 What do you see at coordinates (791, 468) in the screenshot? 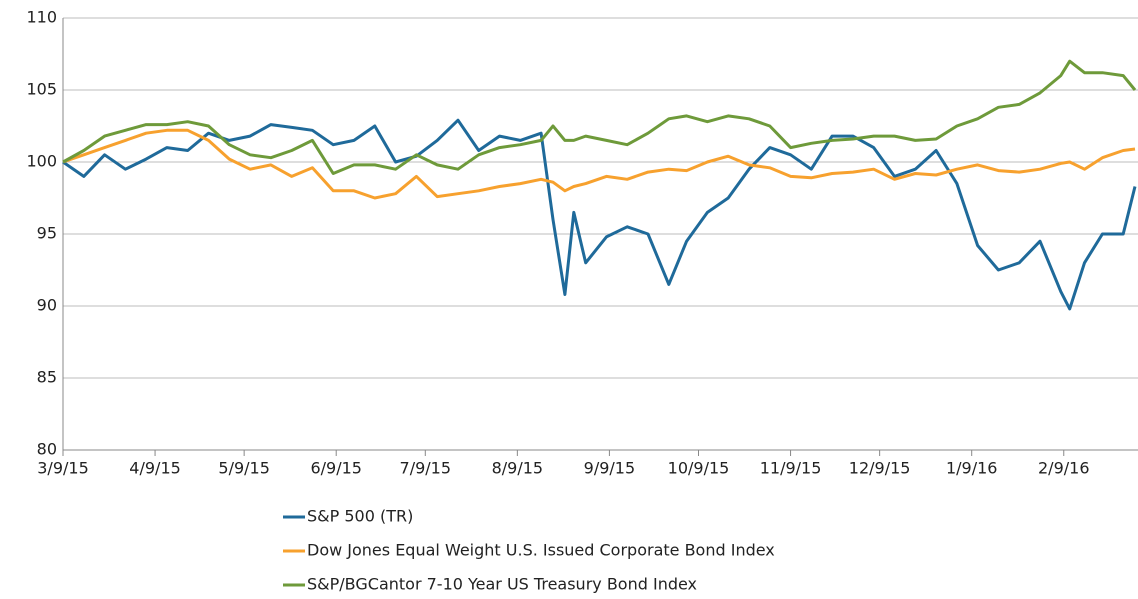
I see `x-tick-label: 11/9/15` at bounding box center [791, 468].